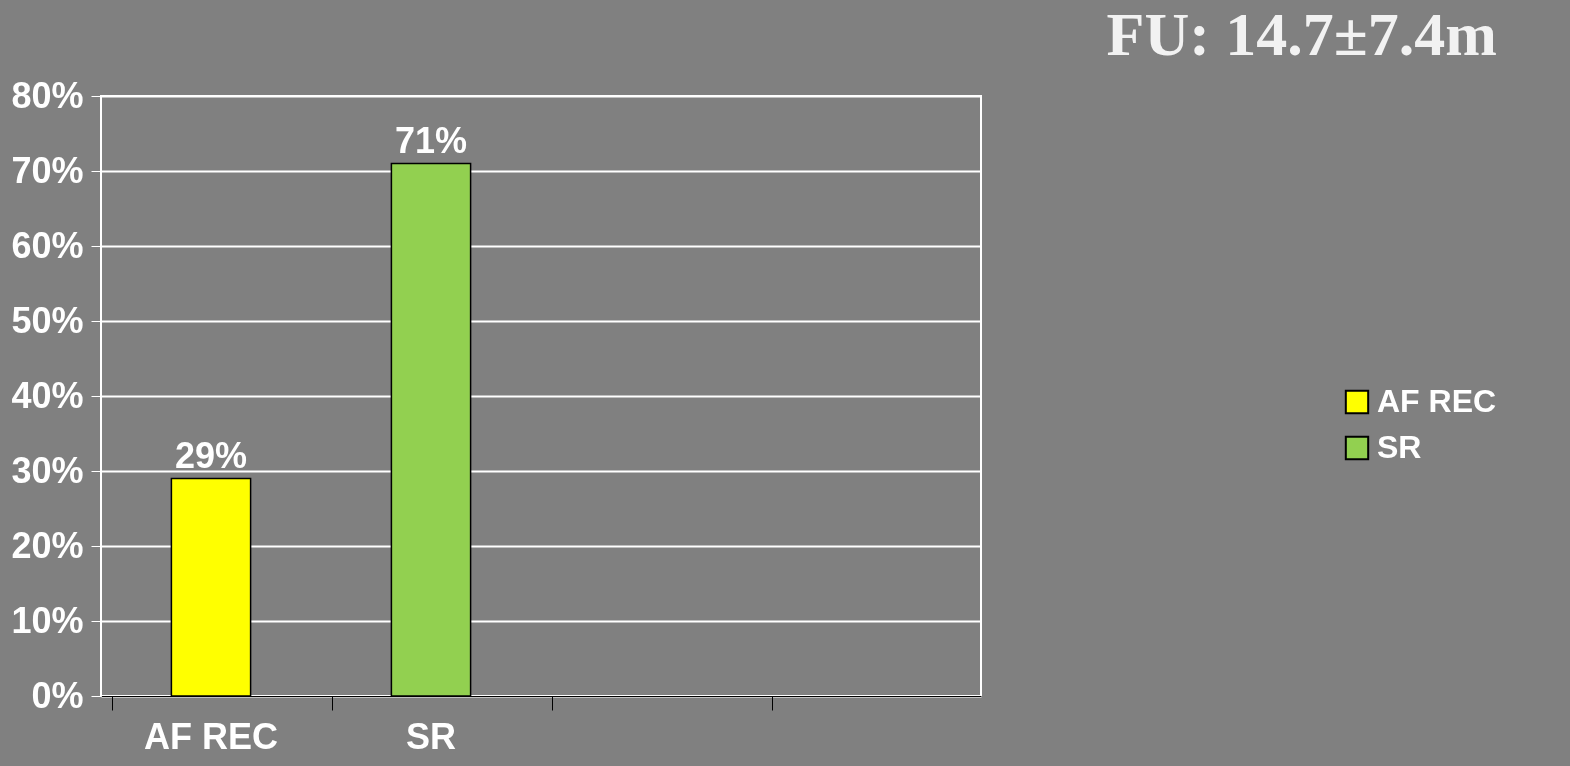 The height and width of the screenshot is (766, 1570). I want to click on legend-label: AF REC, so click(1437, 401).